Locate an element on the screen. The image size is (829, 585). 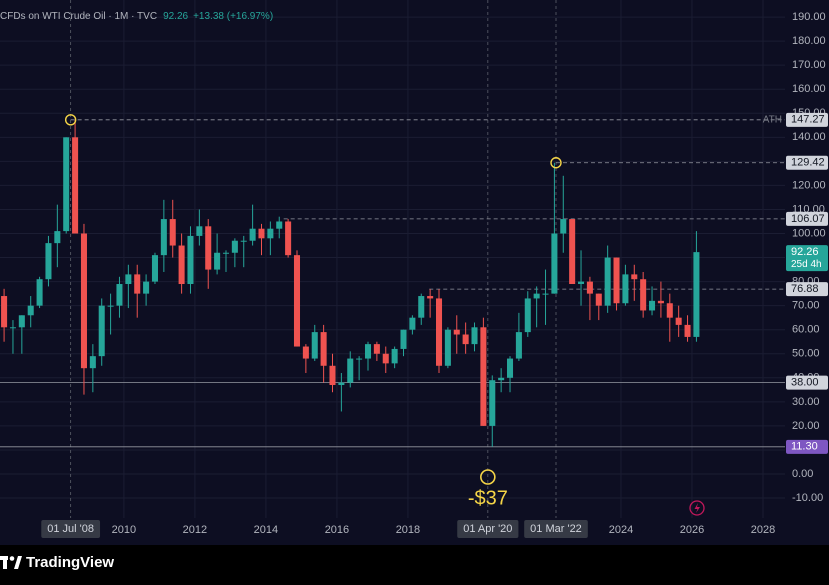
footer is located at coordinates (414, 565).